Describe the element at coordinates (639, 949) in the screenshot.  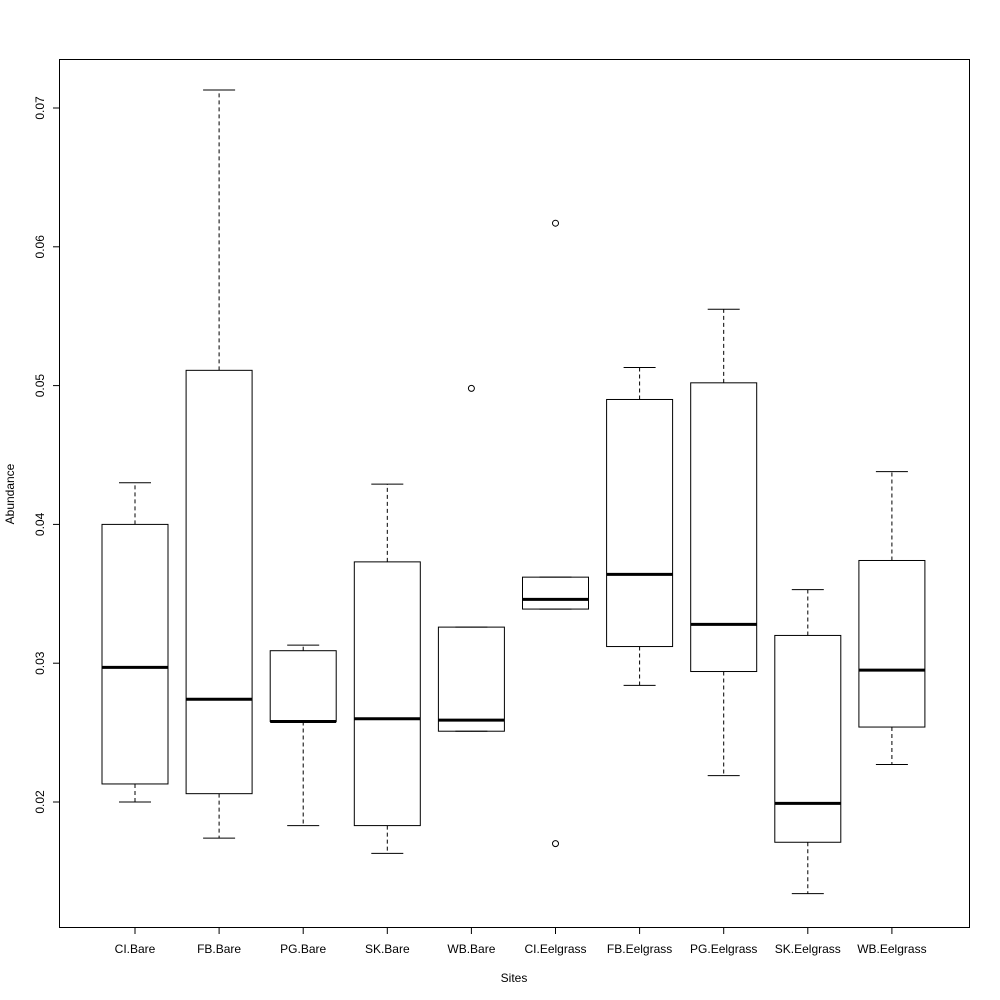
I see `x-tick-label: FB.Eelgrass` at that location.